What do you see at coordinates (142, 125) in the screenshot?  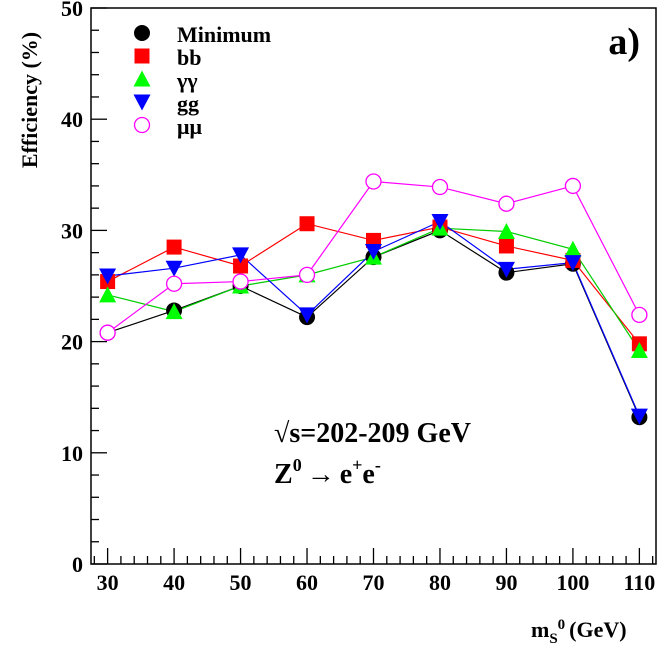 I see `legend-marker-open-circle` at bounding box center [142, 125].